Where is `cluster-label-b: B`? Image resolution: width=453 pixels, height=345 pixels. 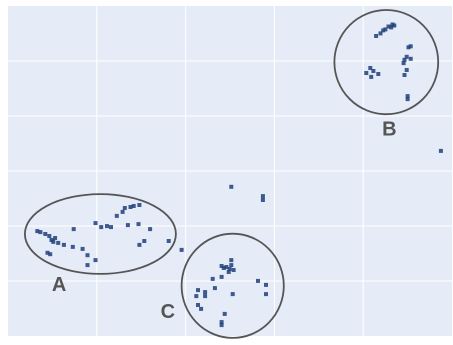
cluster-label-b: B is located at coordinates (389, 129).